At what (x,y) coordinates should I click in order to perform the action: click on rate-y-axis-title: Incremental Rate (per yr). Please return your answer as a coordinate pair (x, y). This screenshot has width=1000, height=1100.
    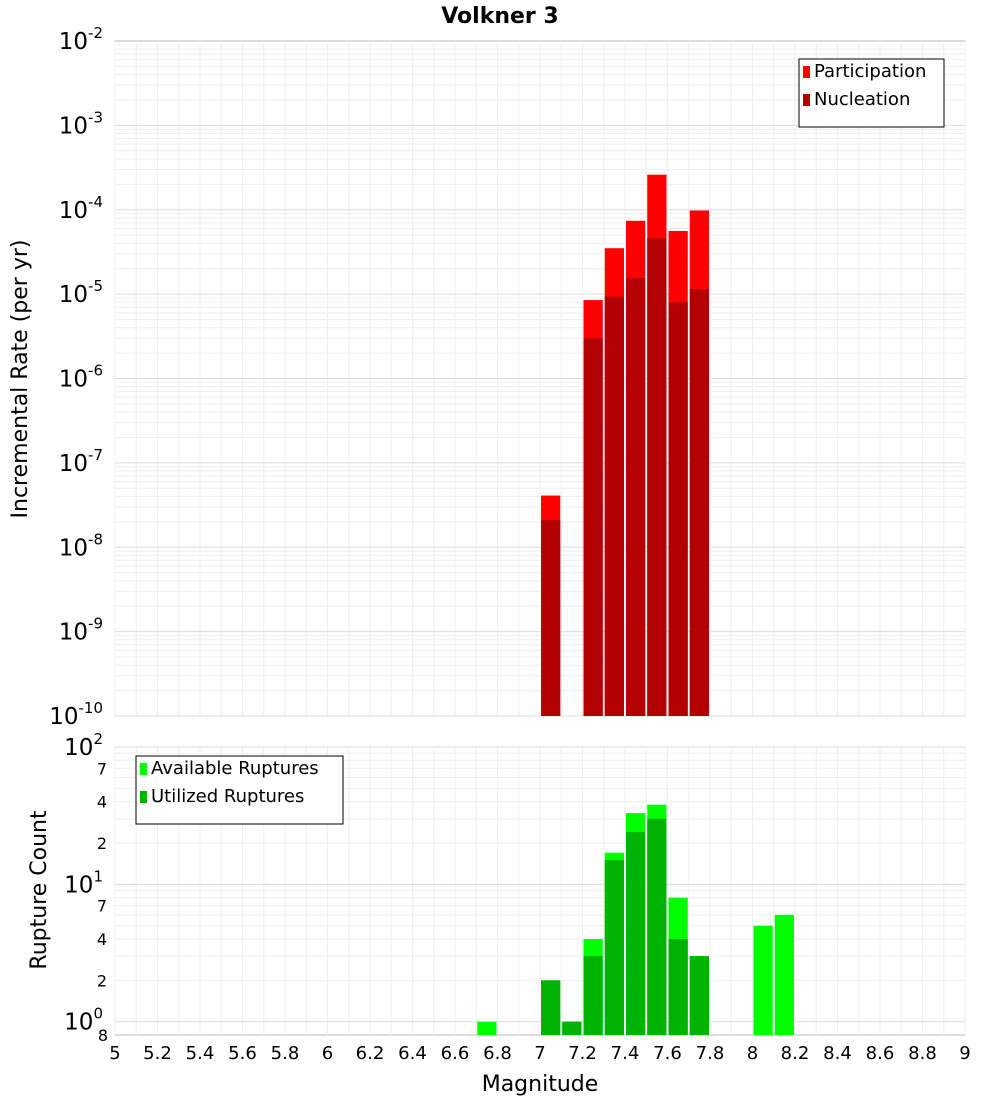
    Looking at the image, I should click on (20, 379).